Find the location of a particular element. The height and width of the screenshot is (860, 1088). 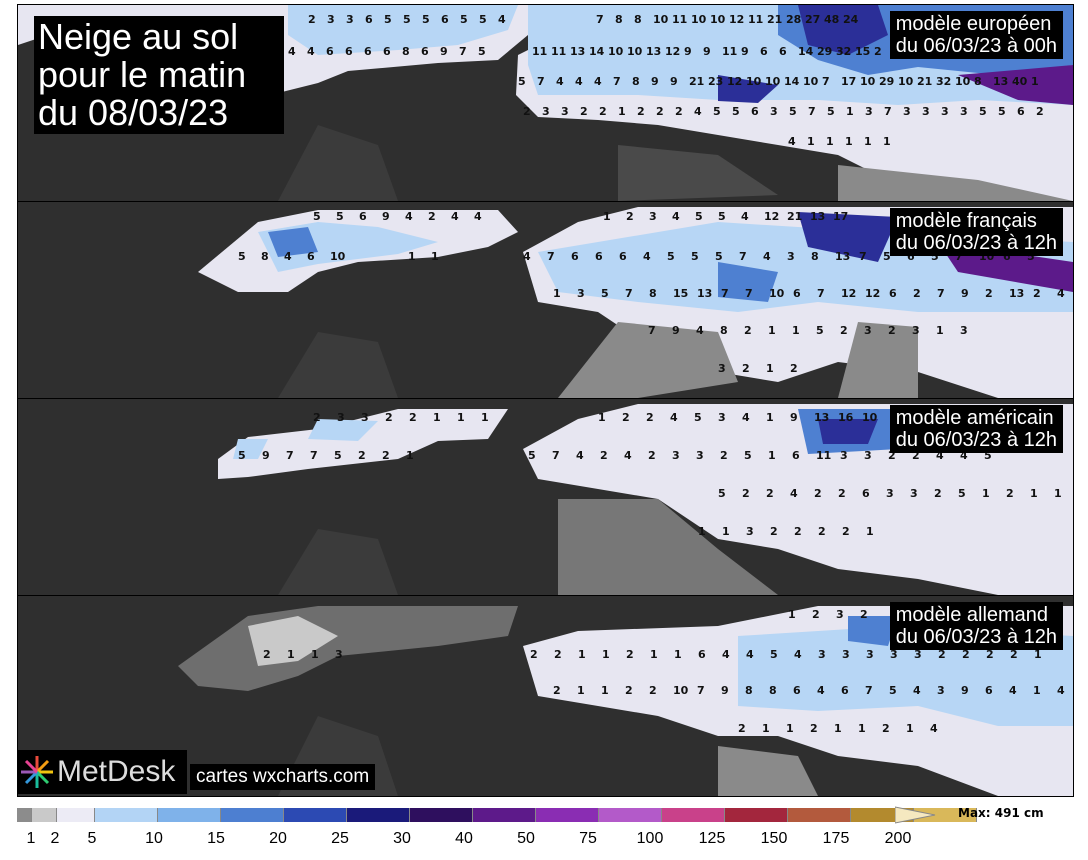

map-credit: cartes wxcharts.com is located at coordinates (283, 777).